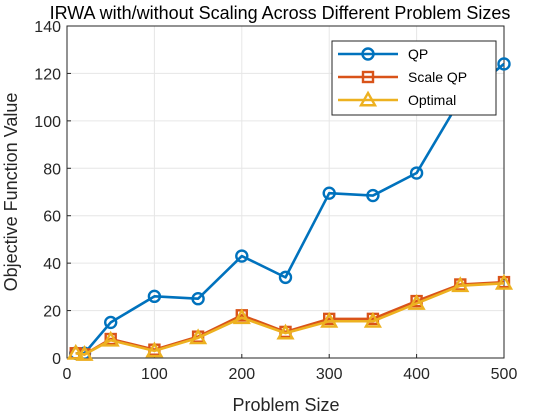 This screenshot has height=414, width=560. What do you see at coordinates (416, 374) in the screenshot?
I see `x-tick-label: 400` at bounding box center [416, 374].